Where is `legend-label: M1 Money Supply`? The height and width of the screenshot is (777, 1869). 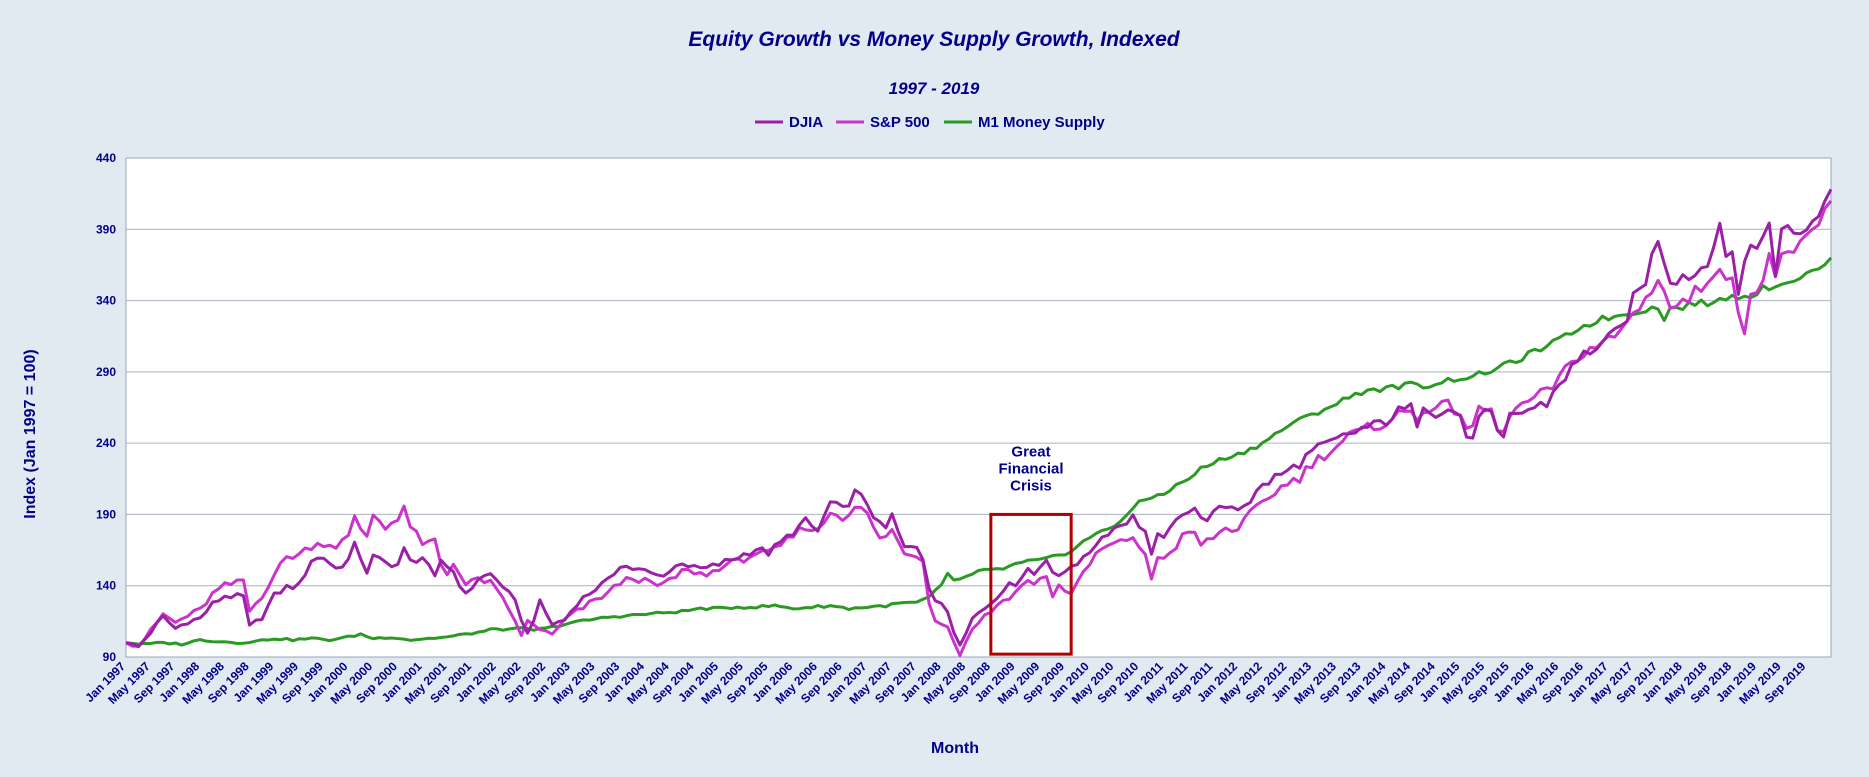
legend-label: M1 Money Supply is located at coordinates (1041, 122).